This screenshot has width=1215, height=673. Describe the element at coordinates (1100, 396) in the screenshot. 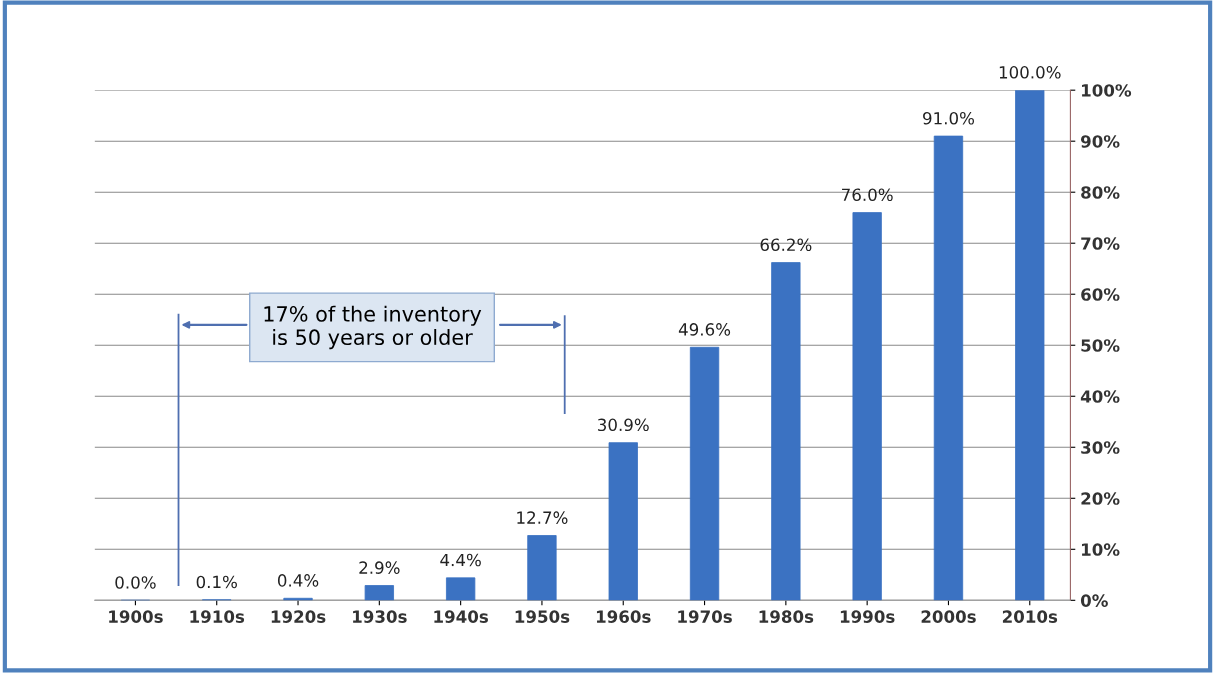

I see `y-tick-label: 40%` at that location.